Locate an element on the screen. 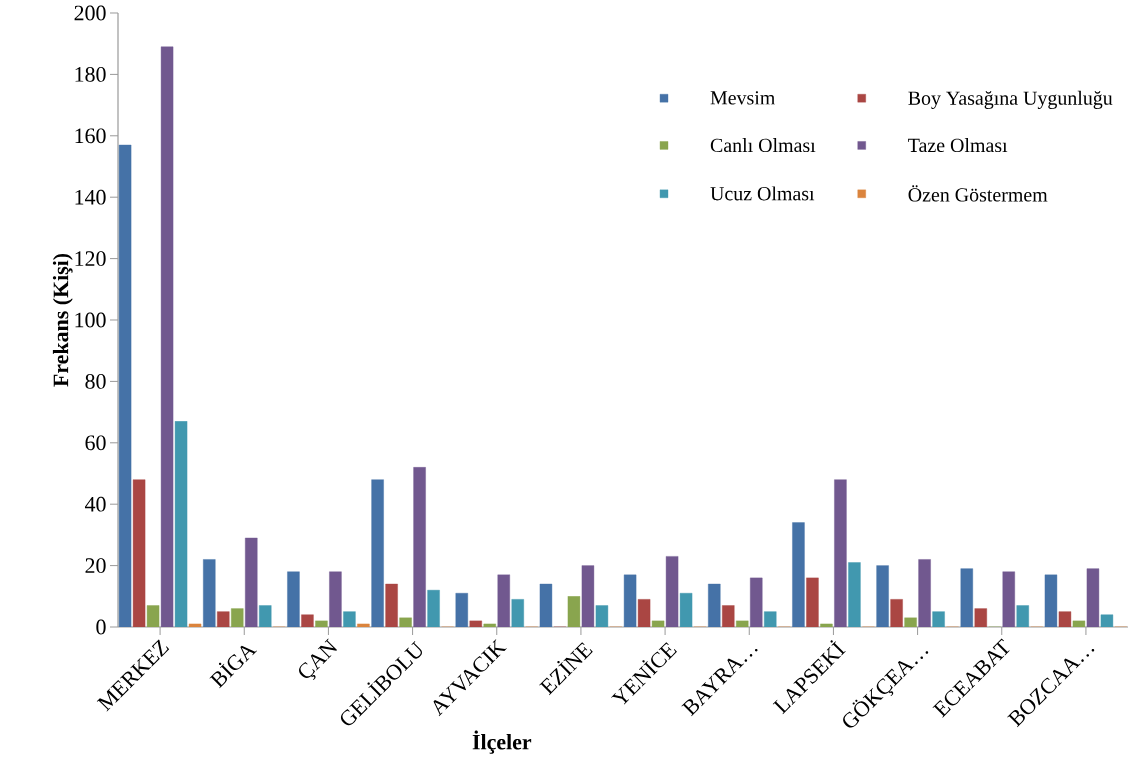 Image resolution: width=1145 pixels, height=780 pixels. y-tick-label: 60 is located at coordinates (95, 443).